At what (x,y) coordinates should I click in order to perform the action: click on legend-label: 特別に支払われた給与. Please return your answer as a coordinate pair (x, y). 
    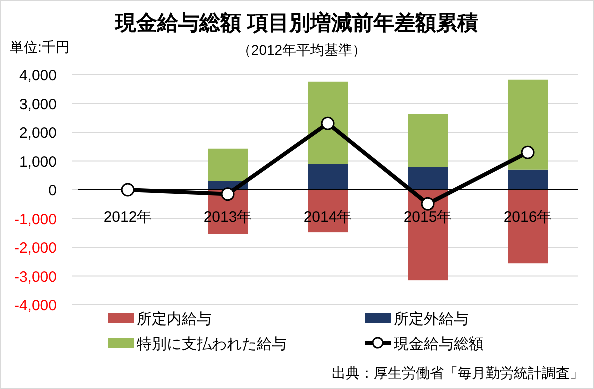
    Looking at the image, I should click on (212, 344).